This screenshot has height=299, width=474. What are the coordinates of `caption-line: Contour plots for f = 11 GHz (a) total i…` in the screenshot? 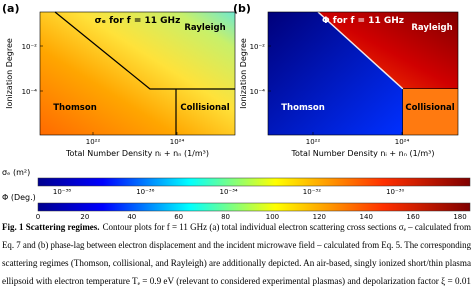 It's located at (287, 227).